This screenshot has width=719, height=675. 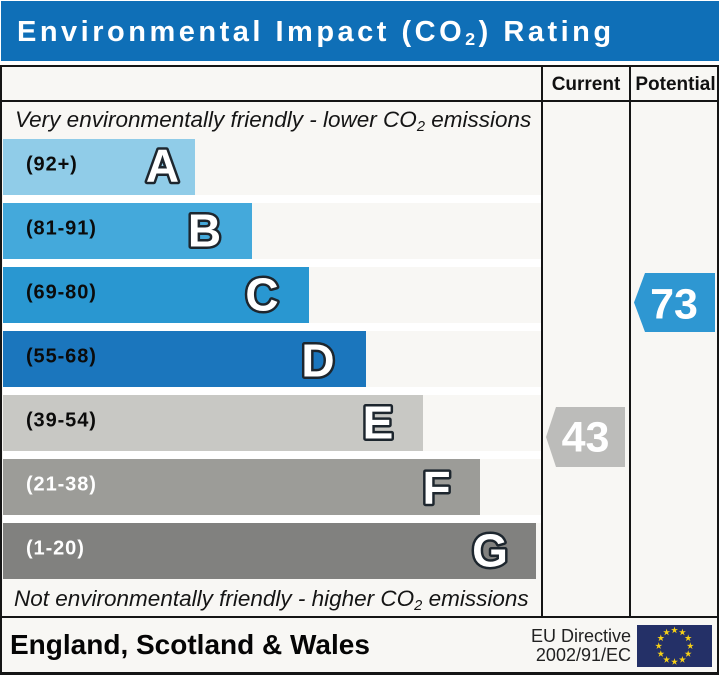 I want to click on svg-text: G, so click(x=490, y=551).